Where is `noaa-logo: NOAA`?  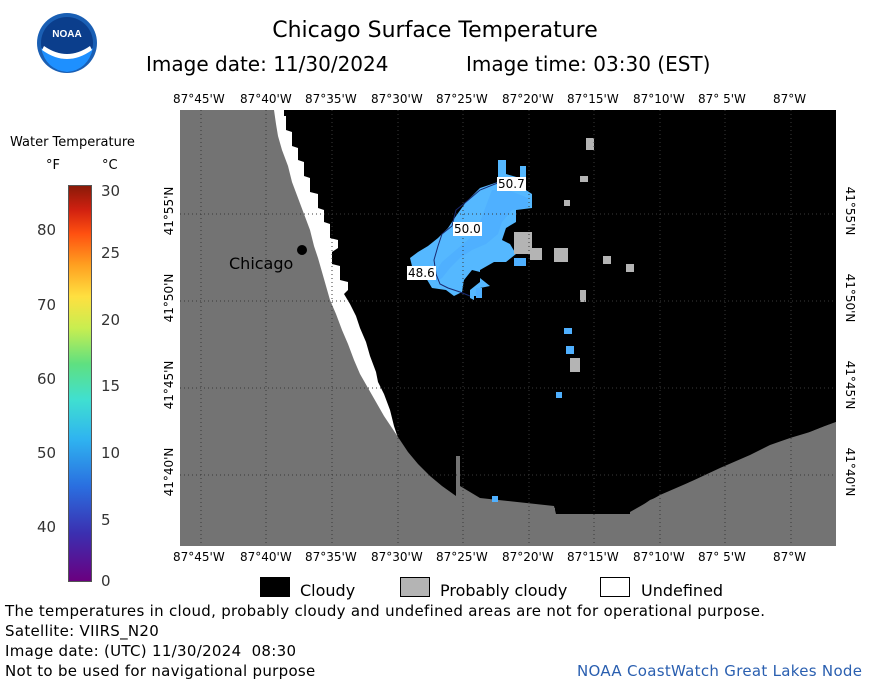 noaa-logo: NOAA is located at coordinates (67, 43).